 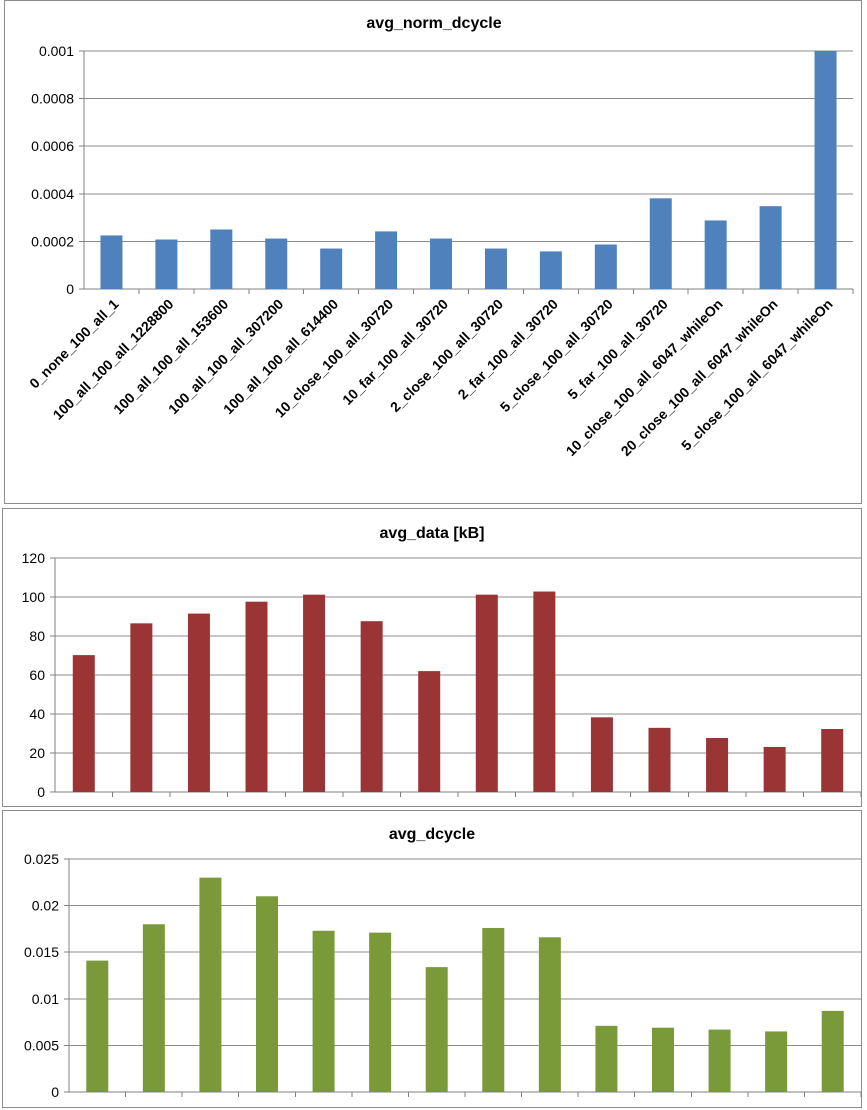 I want to click on y-tick-label: 80, so click(x=37, y=636).